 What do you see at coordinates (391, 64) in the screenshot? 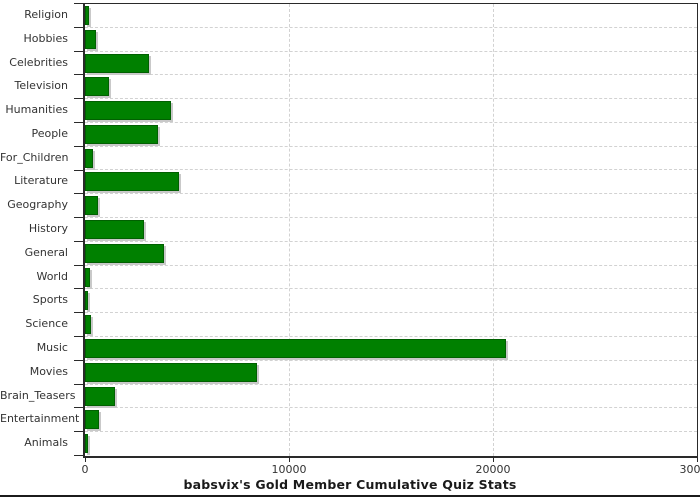
I see `bar-row-celebrities` at bounding box center [391, 64].